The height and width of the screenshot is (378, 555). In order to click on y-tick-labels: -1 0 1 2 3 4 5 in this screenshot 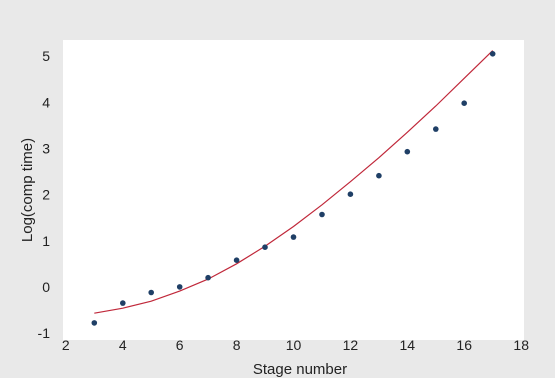, I will do `click(44, 194)`.